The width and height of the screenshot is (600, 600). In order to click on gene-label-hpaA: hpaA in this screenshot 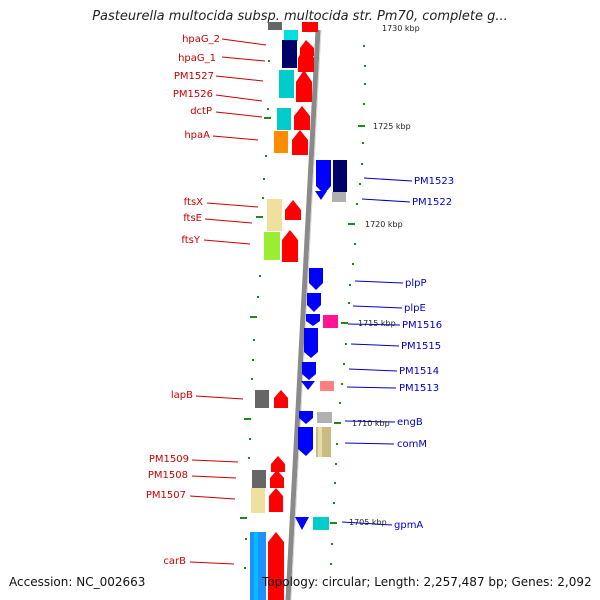, I will do `click(221, 135)`.